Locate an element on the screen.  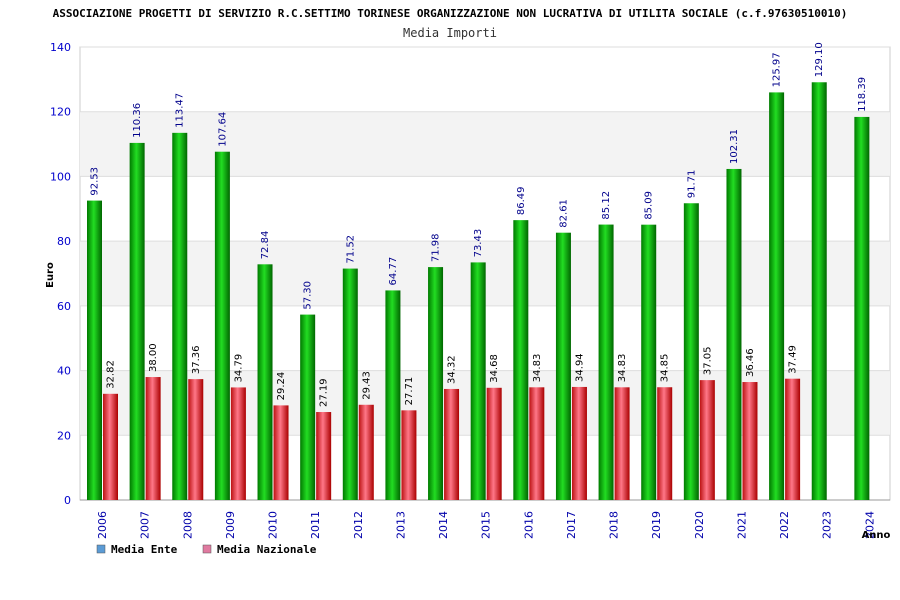
data-label-media-ente: 64.77 is located at coordinates (393, 271).